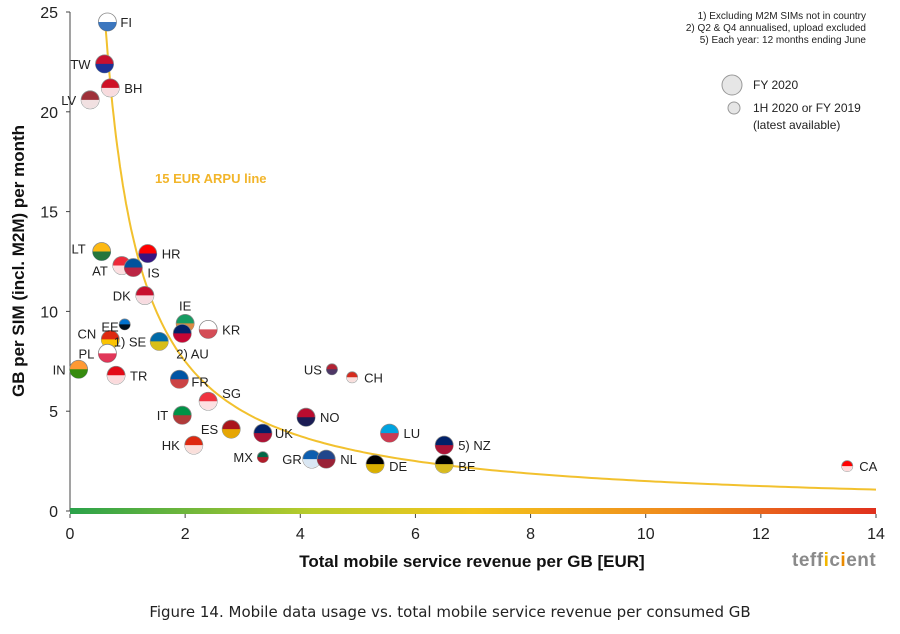  What do you see at coordinates (782, 16) in the screenshot?
I see `footnote-1: 1) Excluding M2M SIMs not in country` at bounding box center [782, 16].